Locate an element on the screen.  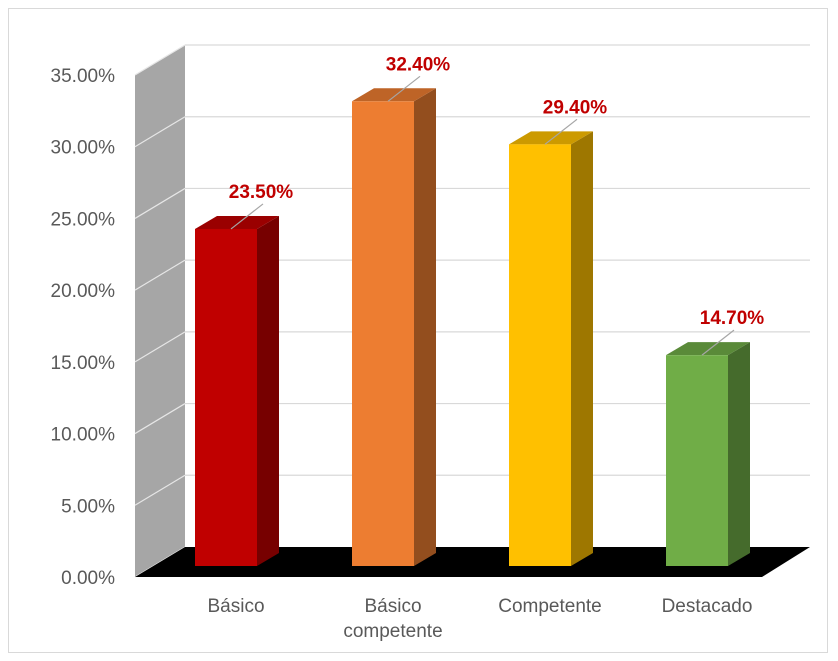
chart-floor is located at coordinates (472, 562).